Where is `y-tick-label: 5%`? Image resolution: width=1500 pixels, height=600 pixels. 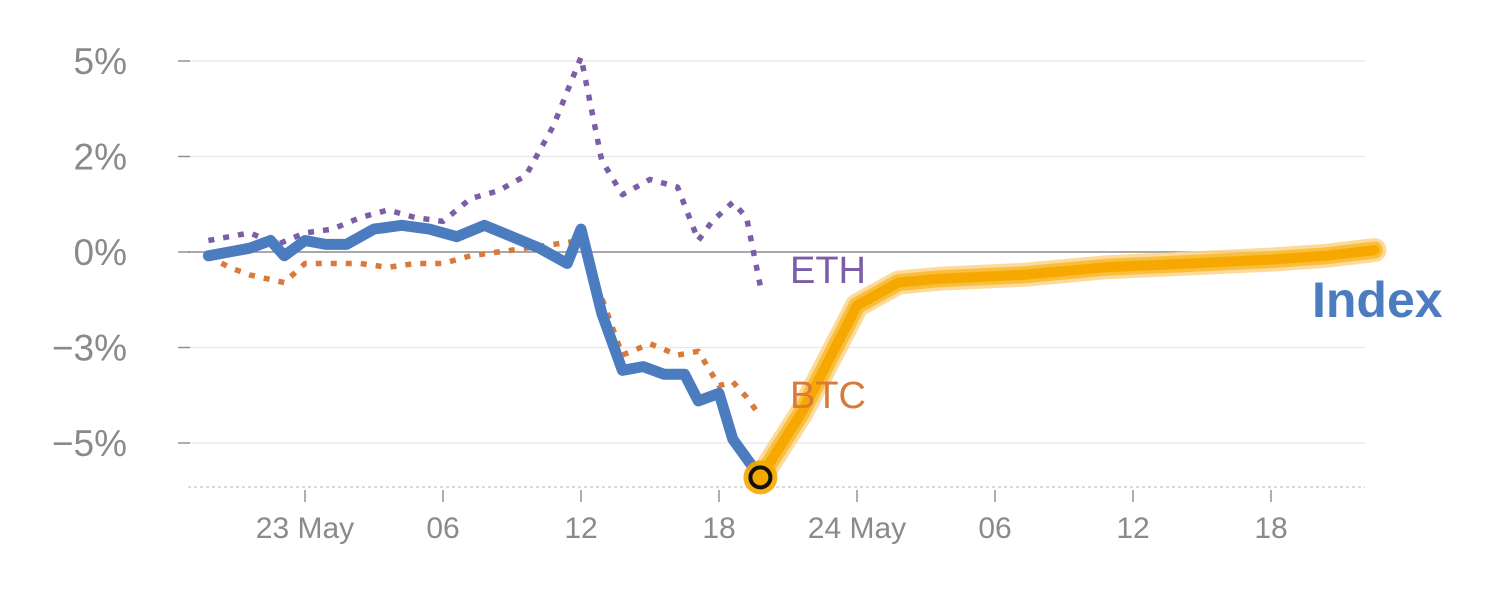
y-tick-label: 5% is located at coordinates (100, 61).